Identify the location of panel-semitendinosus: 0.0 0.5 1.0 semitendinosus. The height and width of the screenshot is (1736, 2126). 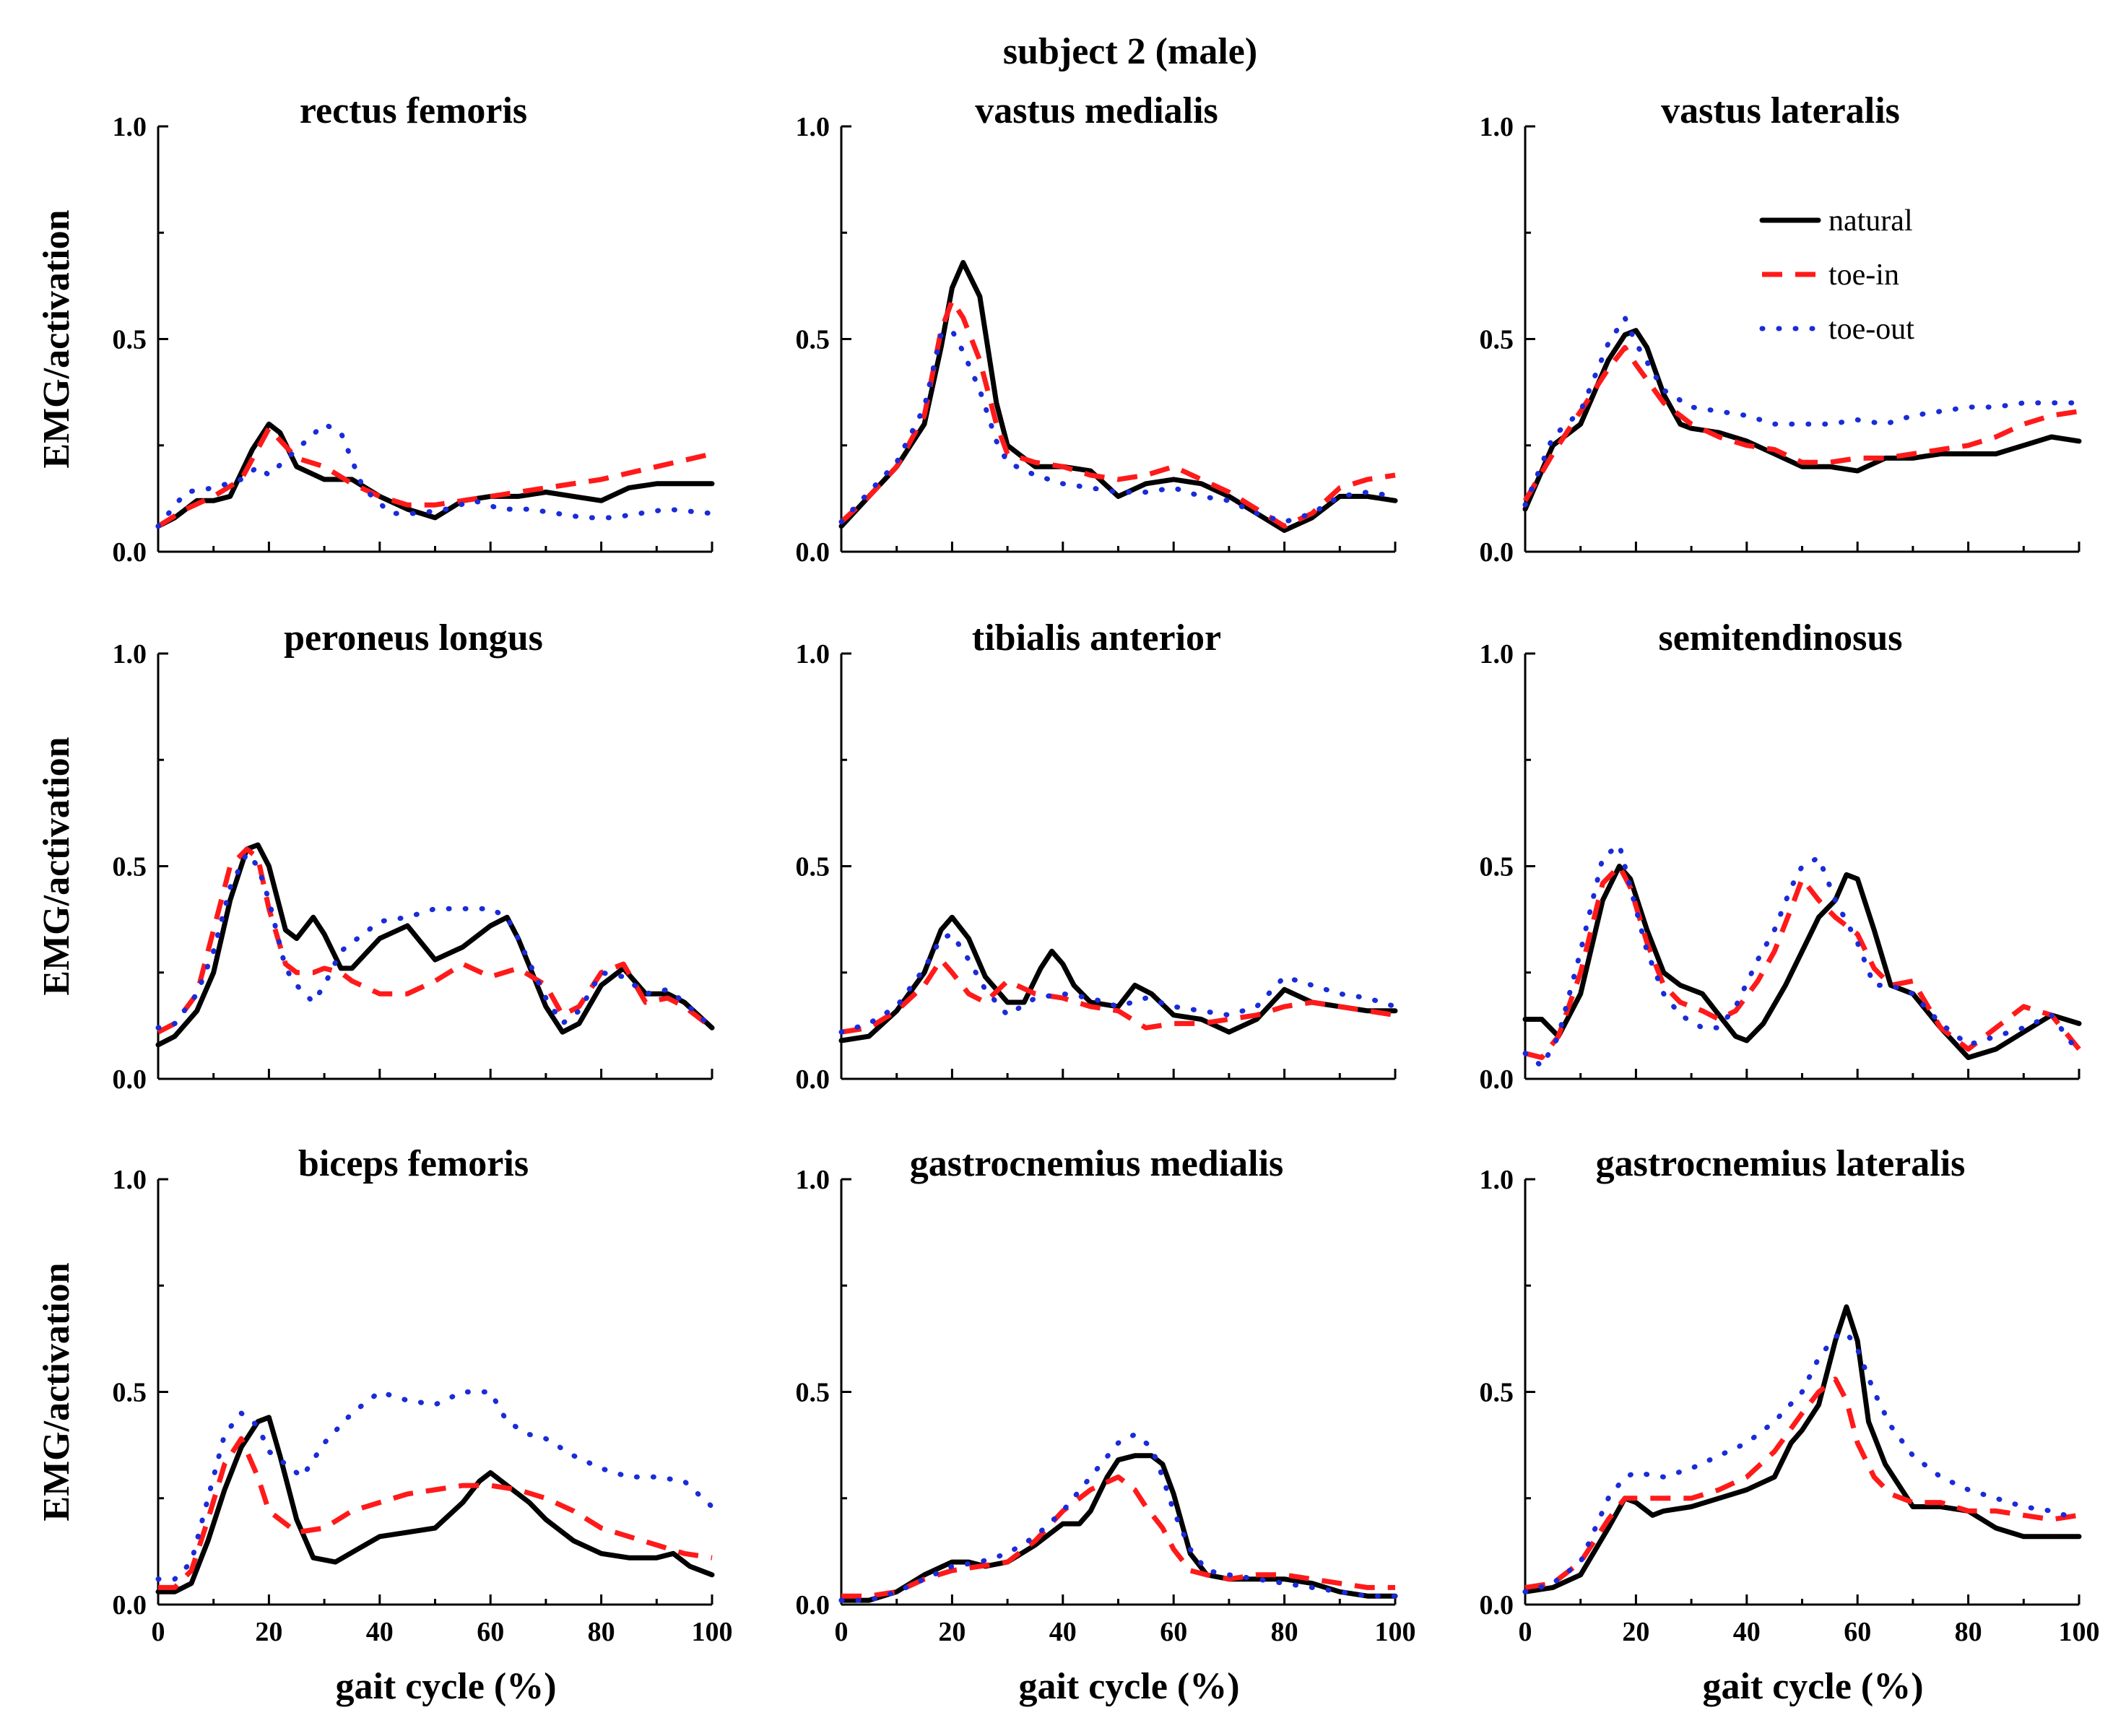
(1781, 856).